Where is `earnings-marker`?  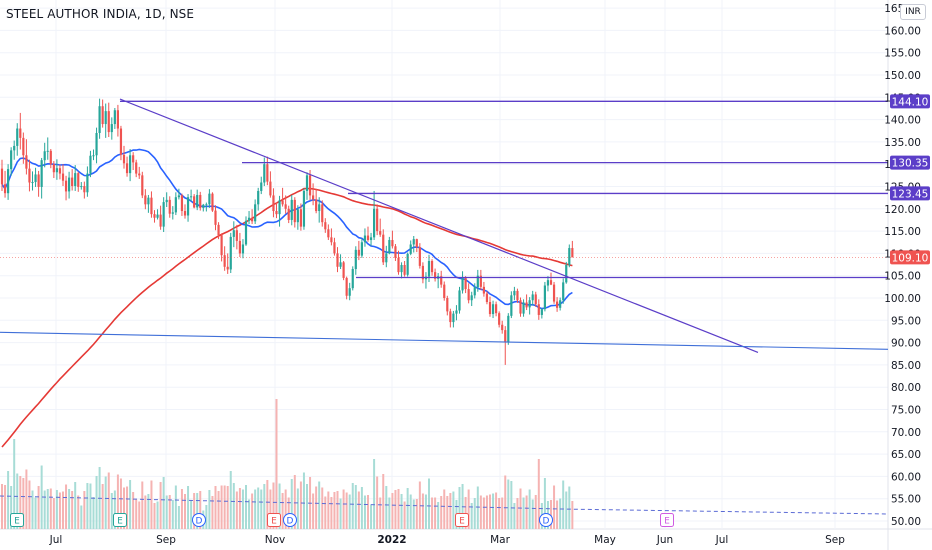
earnings-marker is located at coordinates (667, 520).